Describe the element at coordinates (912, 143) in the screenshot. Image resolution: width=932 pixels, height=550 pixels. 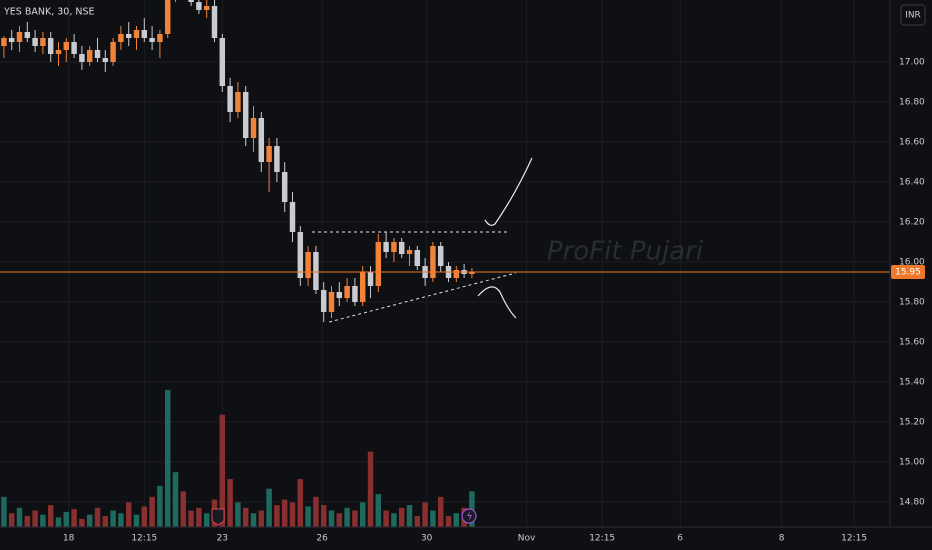
I see `y-tick-label: 16.60` at that location.